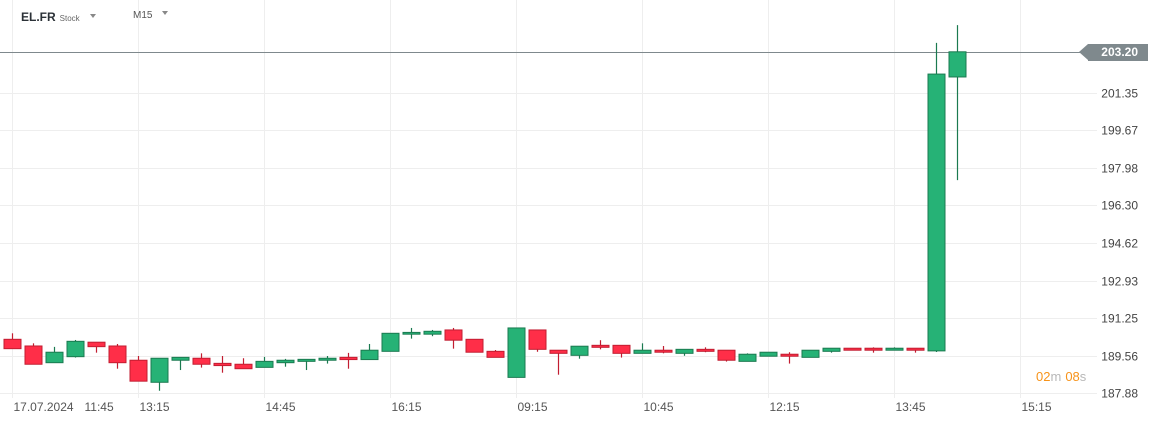  What do you see at coordinates (659, 407) in the screenshot?
I see `x-tick-label: 10:45` at bounding box center [659, 407].